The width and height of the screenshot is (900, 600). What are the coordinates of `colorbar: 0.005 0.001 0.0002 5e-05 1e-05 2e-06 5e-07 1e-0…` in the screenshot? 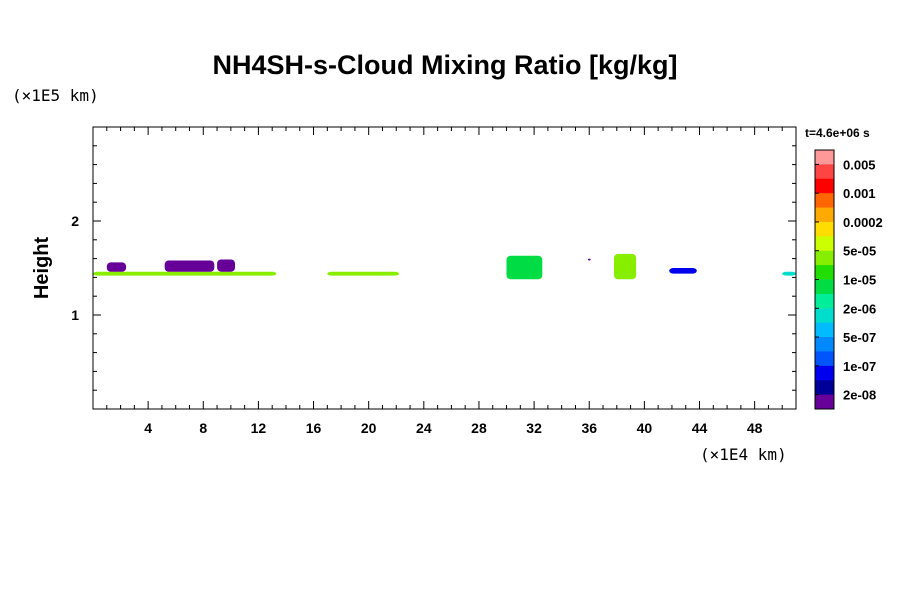 It's located at (848, 279).